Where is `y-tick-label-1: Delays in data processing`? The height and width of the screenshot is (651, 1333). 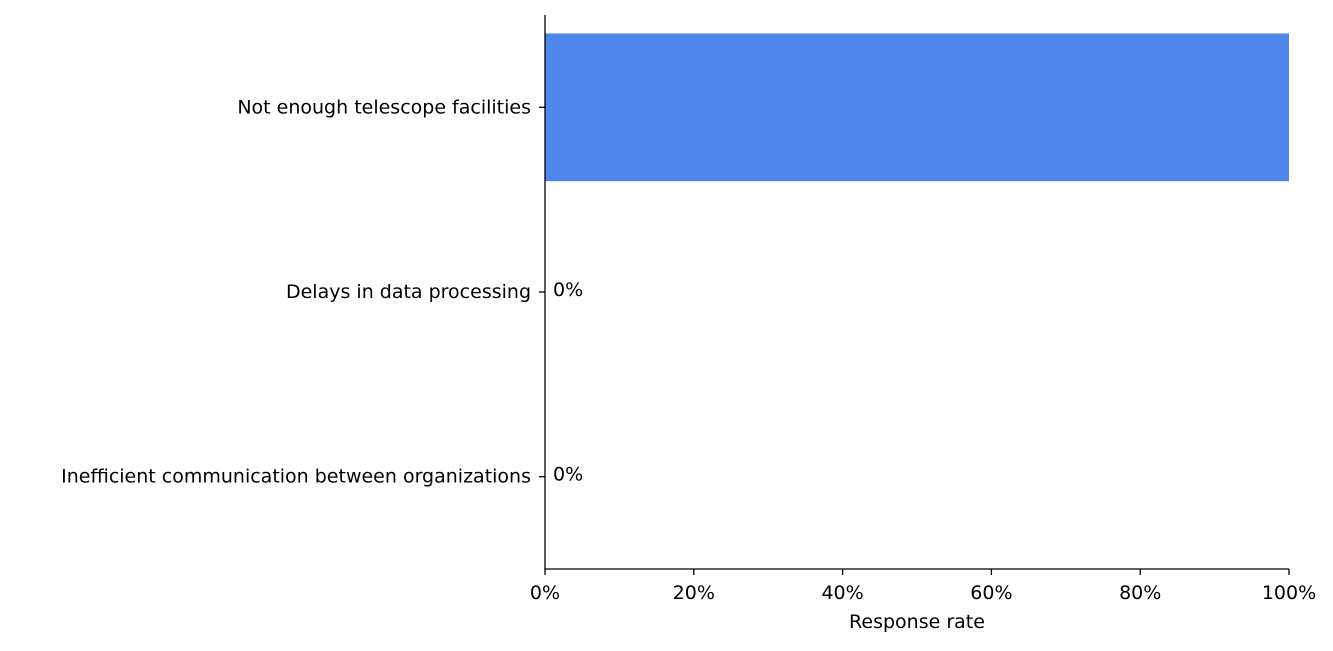 y-tick-label-1: Delays in data processing is located at coordinates (408, 292).